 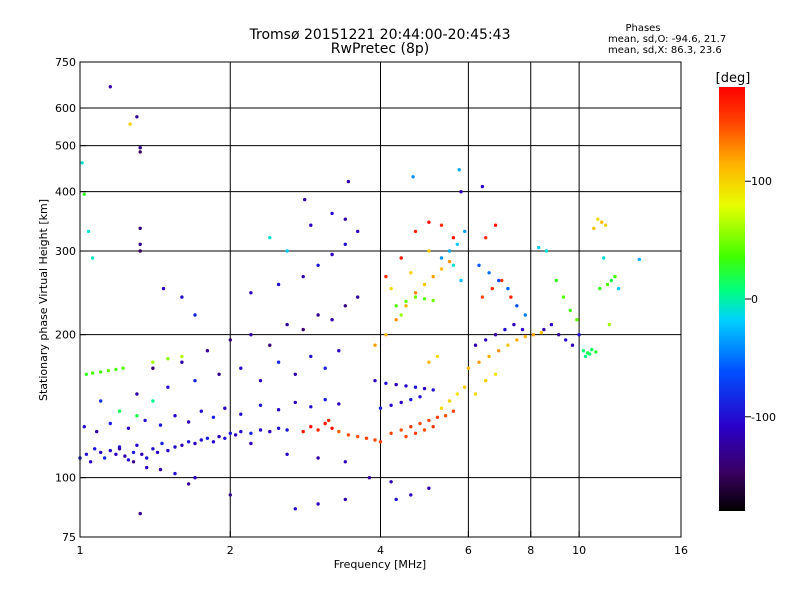 What do you see at coordinates (65, 108) in the screenshot?
I see `y-tick-label: 600` at bounding box center [65, 108].